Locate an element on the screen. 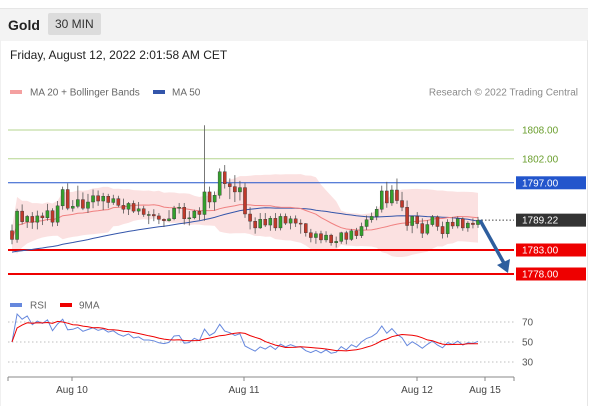 The image size is (590, 406). timeframe-badge: 30 MIN is located at coordinates (74, 24).